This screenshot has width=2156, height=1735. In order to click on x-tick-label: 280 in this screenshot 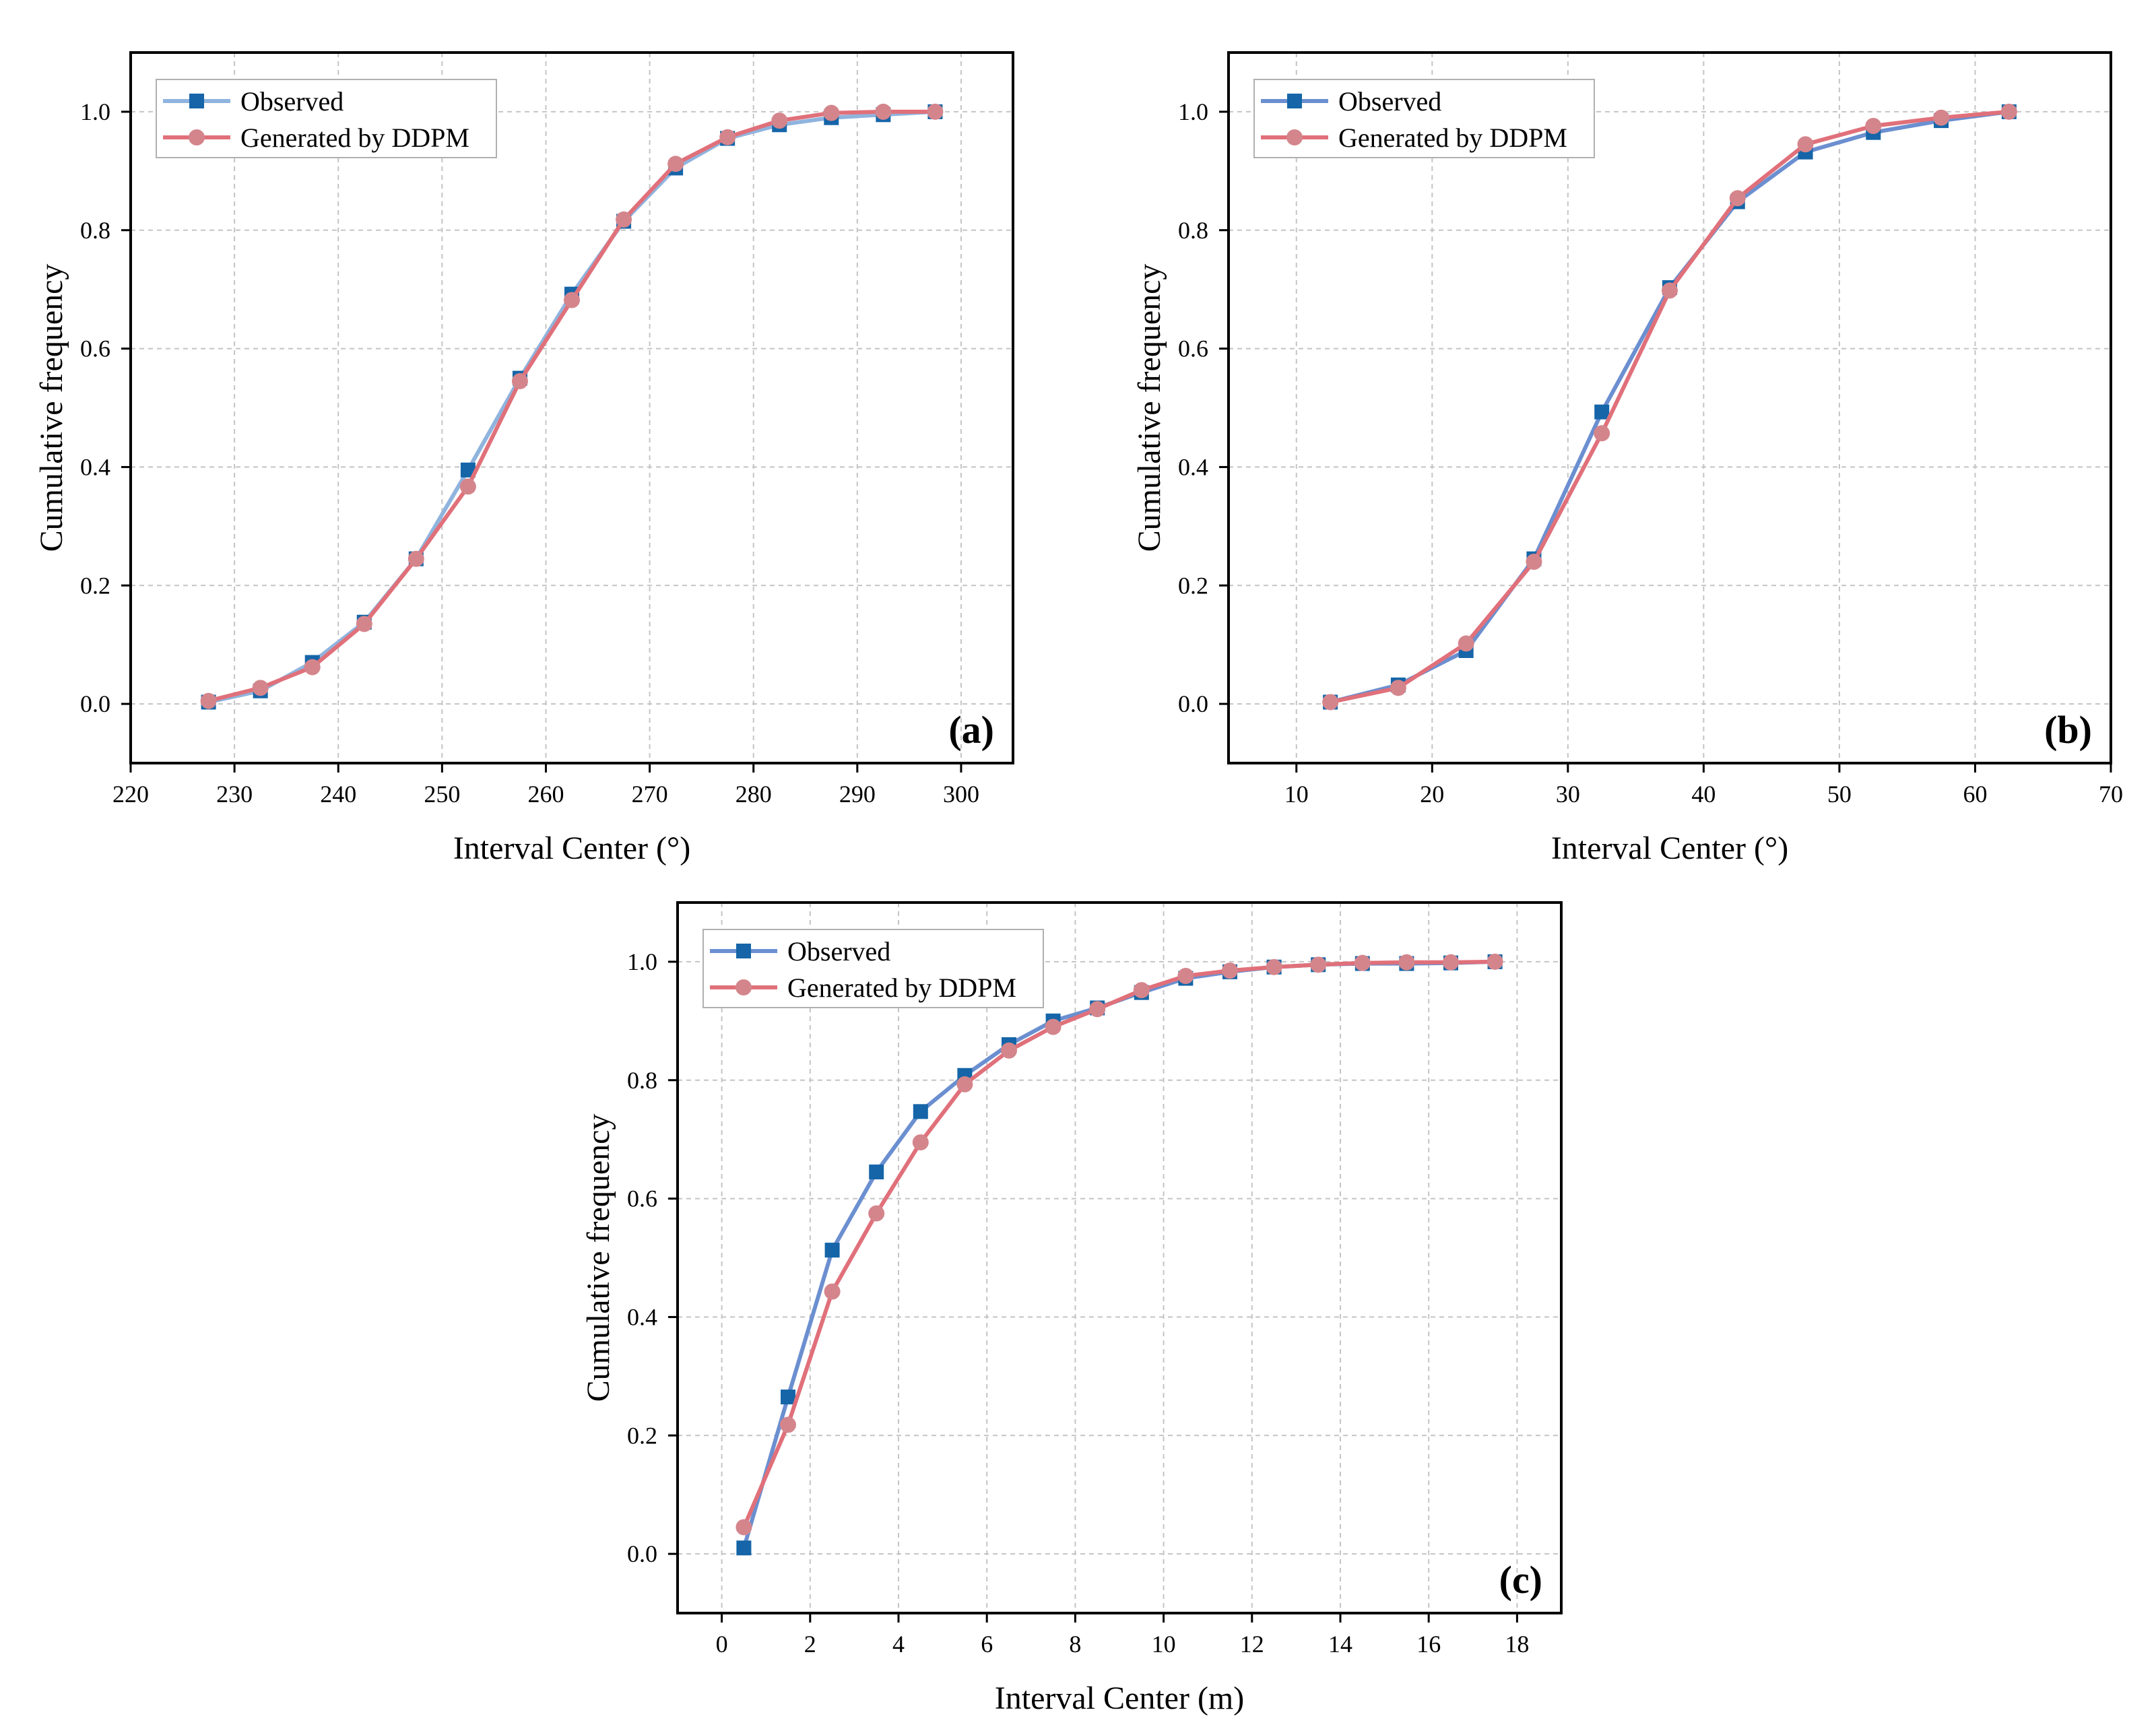, I will do `click(754, 794)`.